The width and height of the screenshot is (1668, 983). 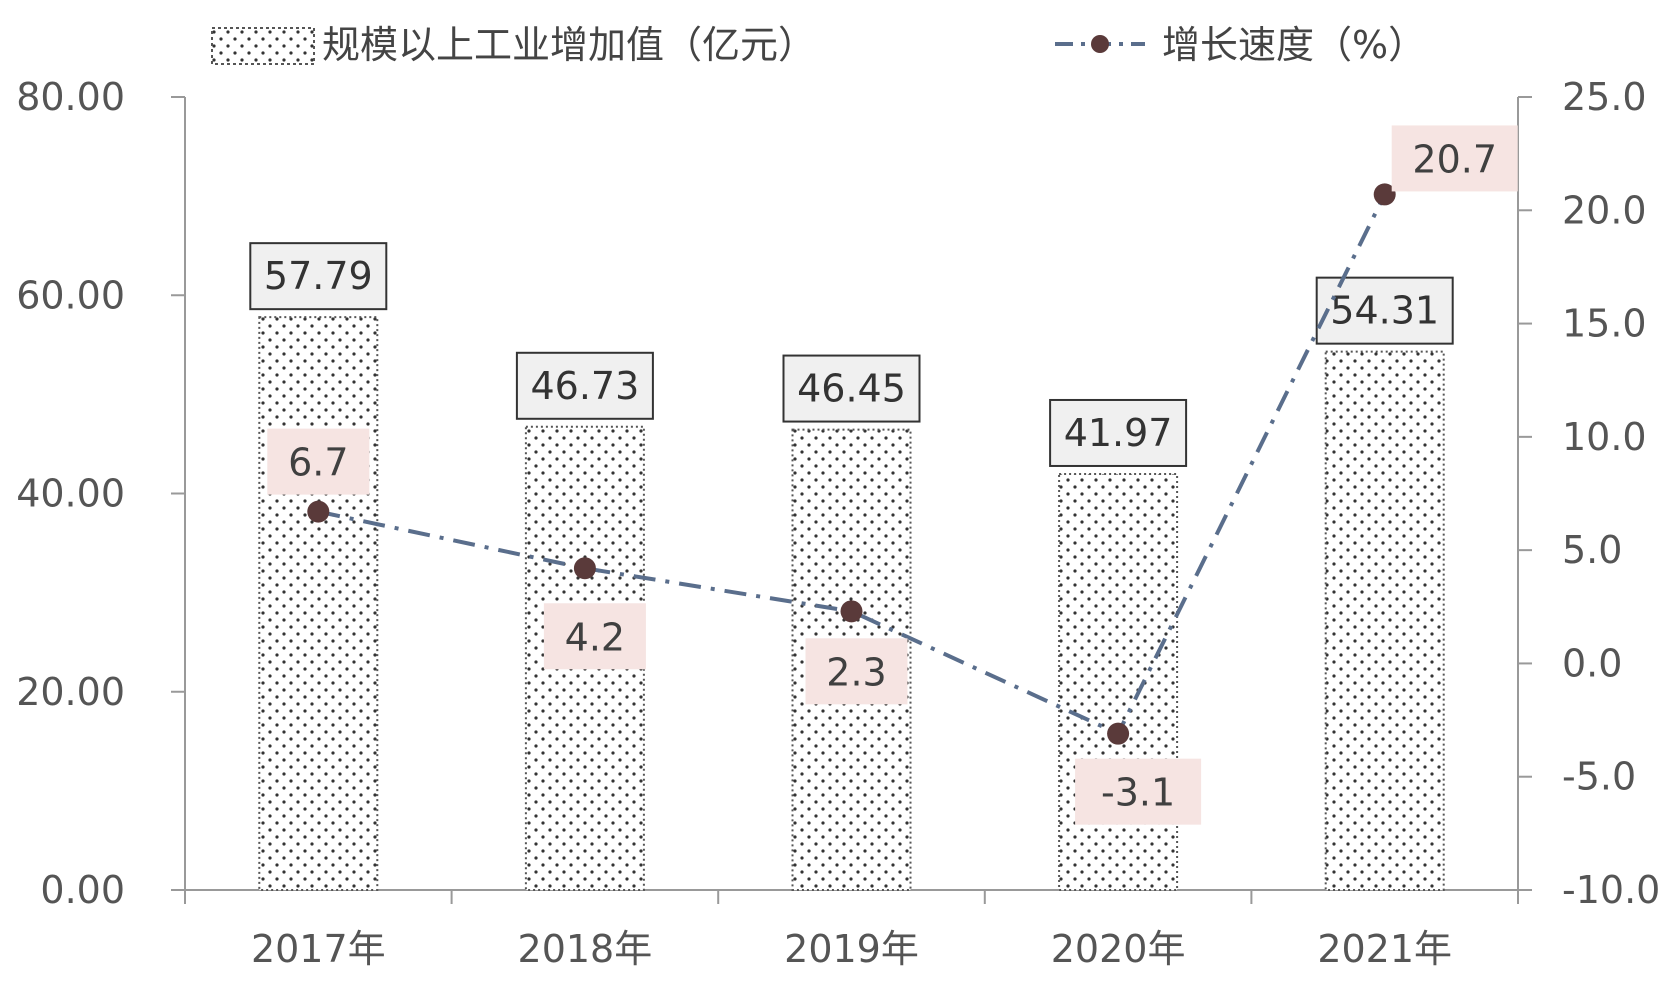 I want to click on bar-label: 46.73, so click(x=585, y=386).